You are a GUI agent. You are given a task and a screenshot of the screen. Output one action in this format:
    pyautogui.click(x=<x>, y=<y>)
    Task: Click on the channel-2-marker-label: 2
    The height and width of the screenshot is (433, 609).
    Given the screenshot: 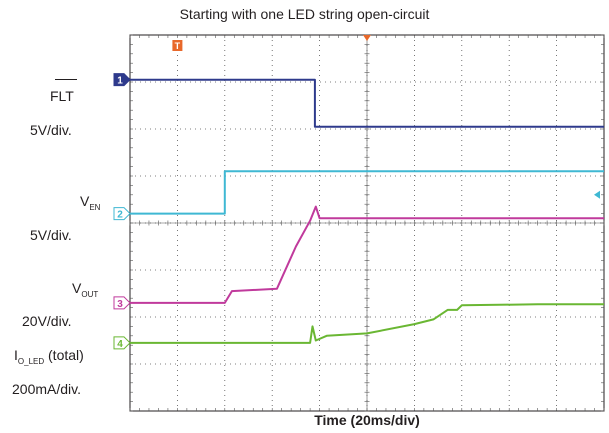 What is the action you would take?
    pyautogui.click(x=120, y=215)
    